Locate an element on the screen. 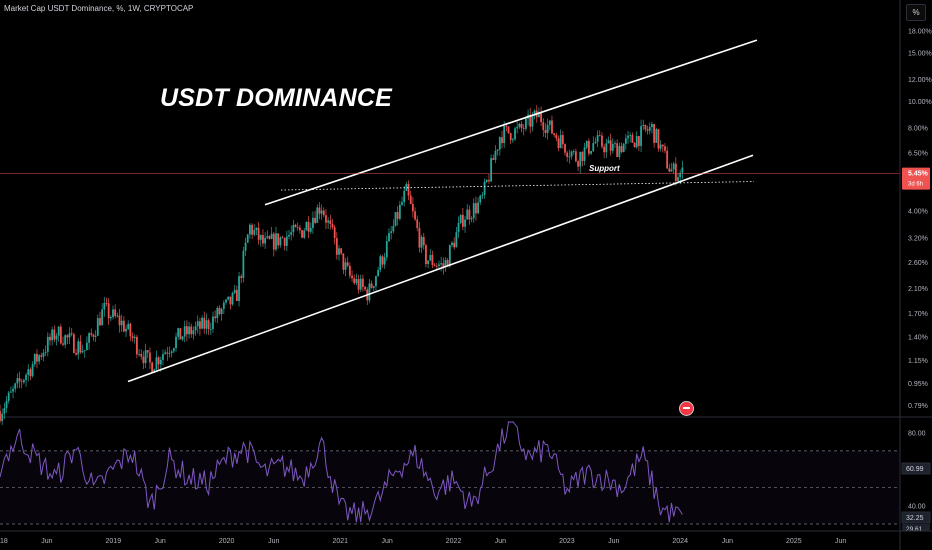  time-tick-label: 2025 is located at coordinates (794, 541).